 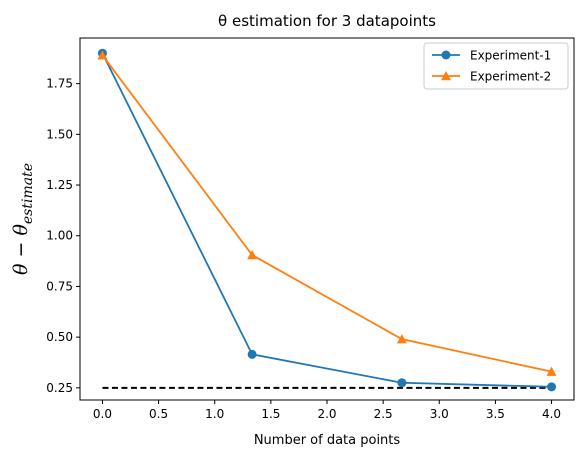 I want to click on y-axis-label-group: θ − θestimate, so click(x=23, y=219).